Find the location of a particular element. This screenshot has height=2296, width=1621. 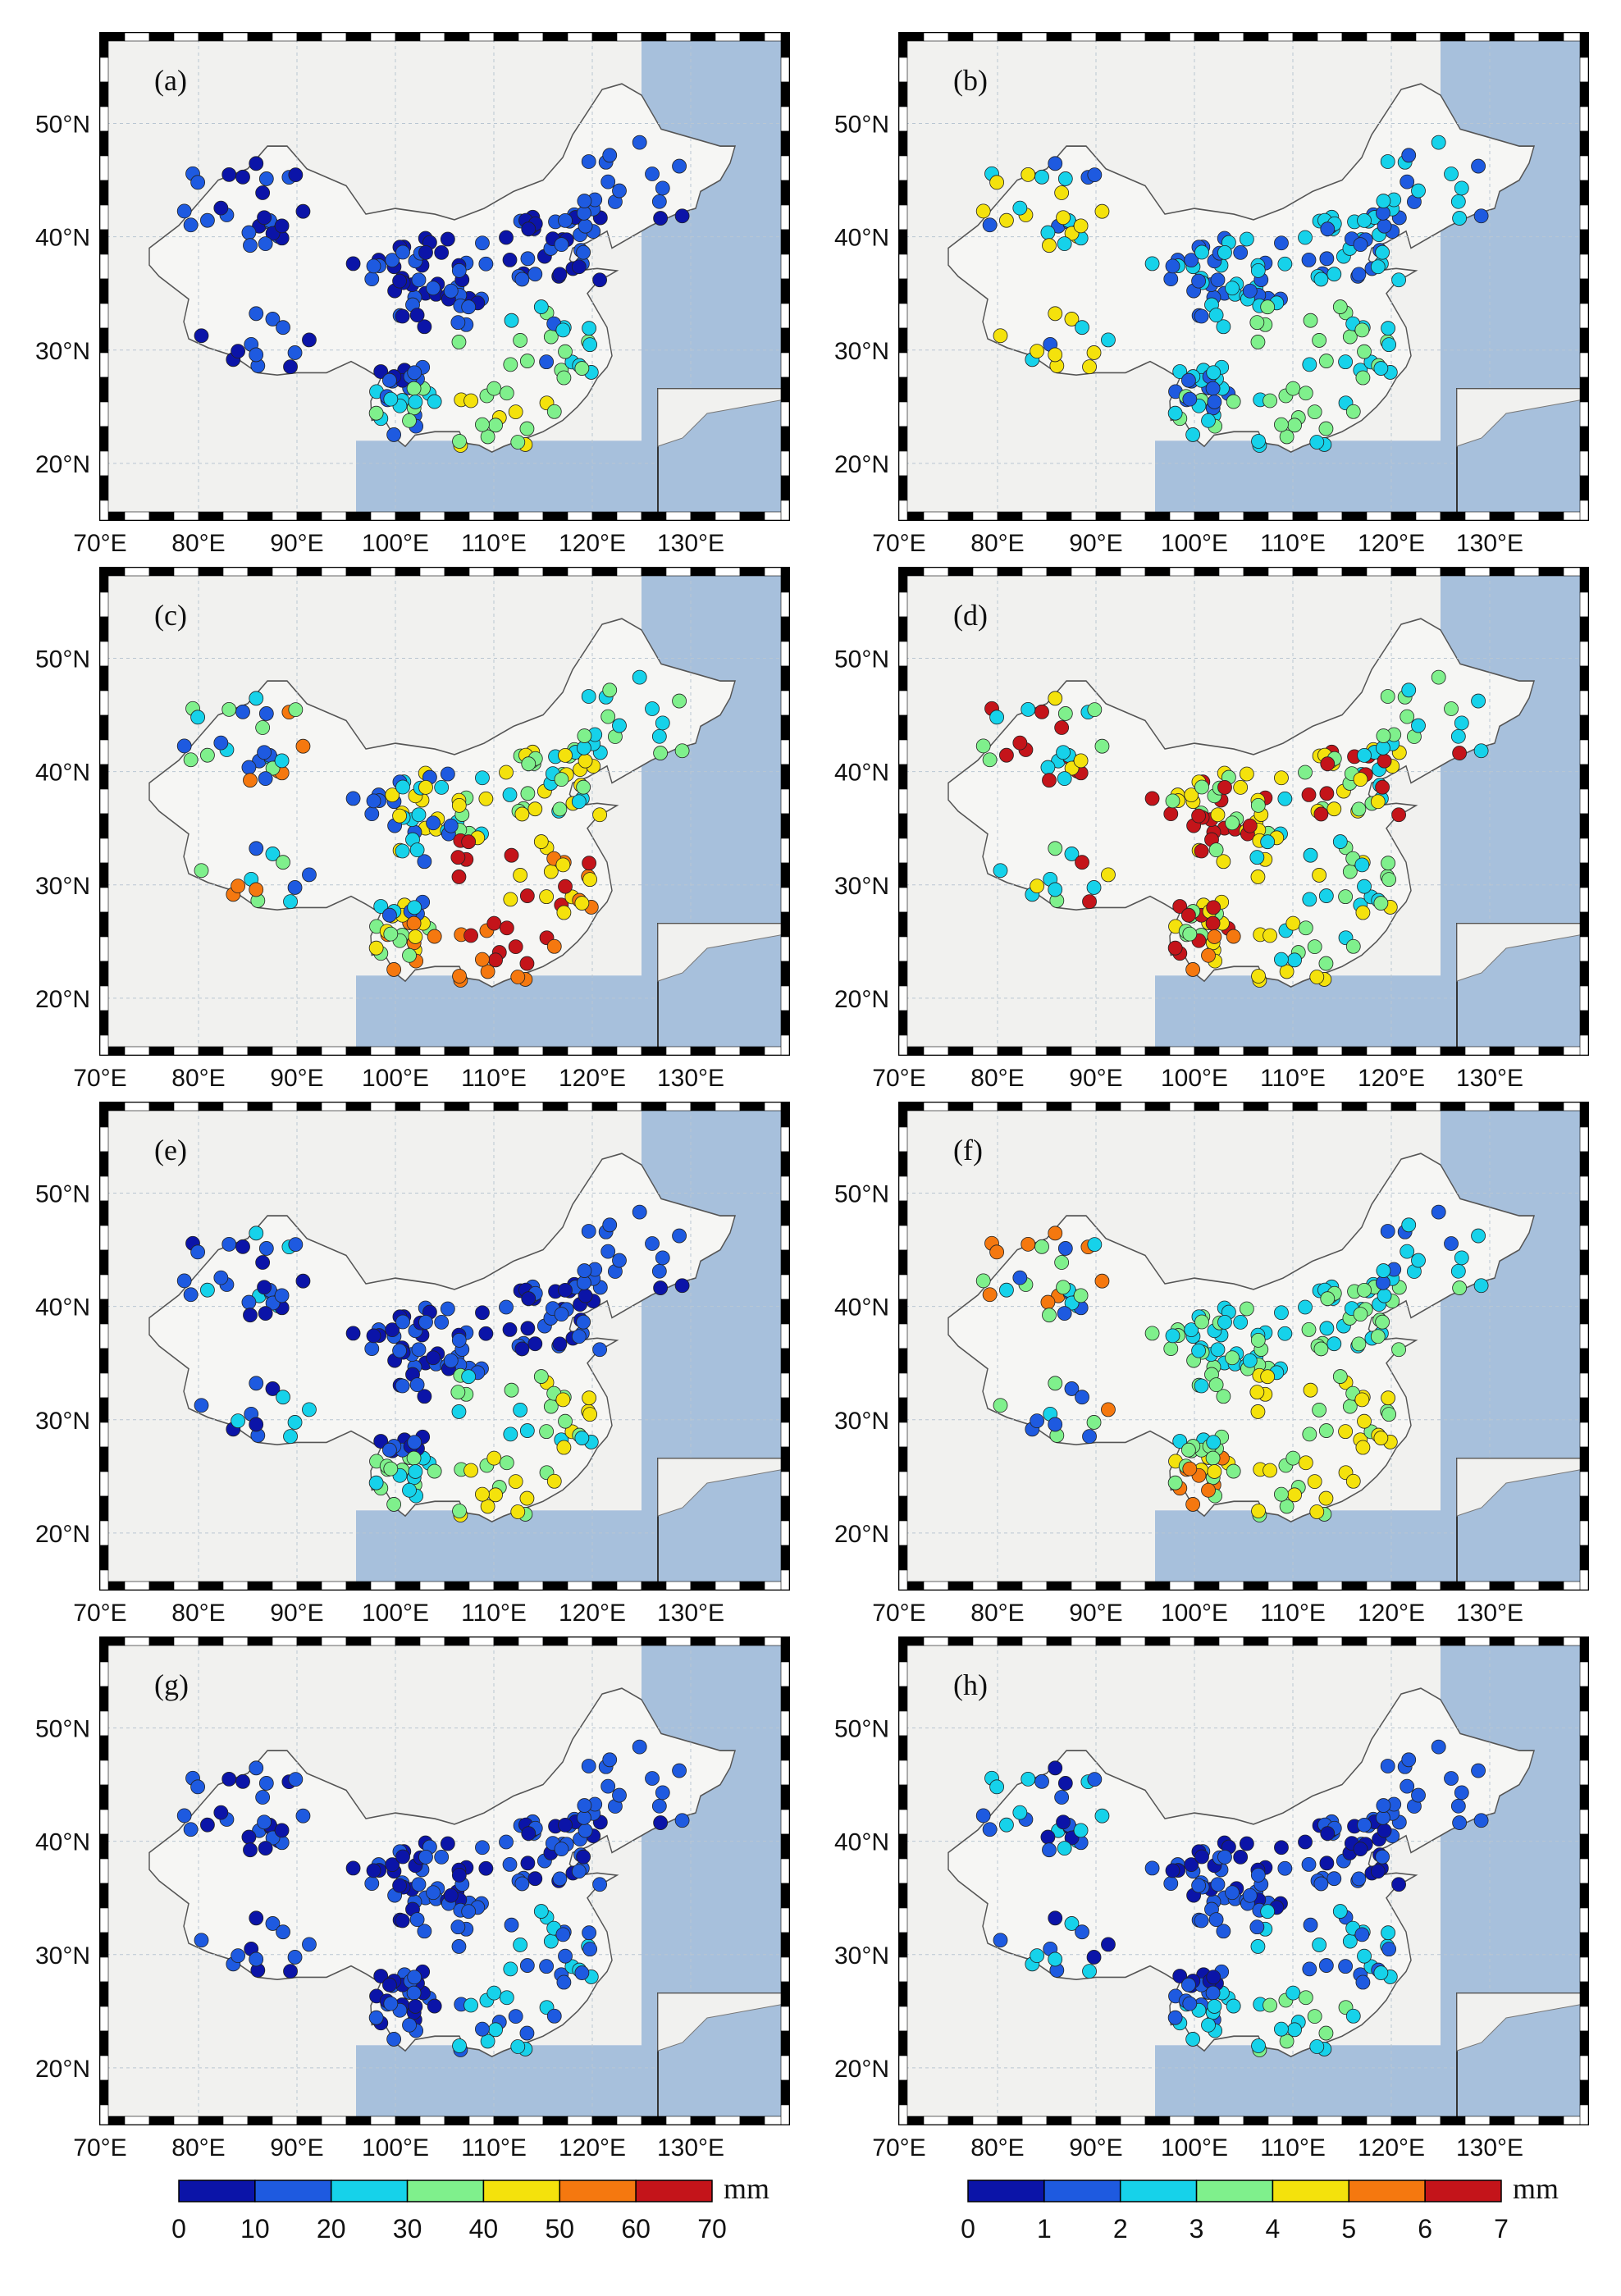

colorbar-tick-label: 4 is located at coordinates (1273, 2229).